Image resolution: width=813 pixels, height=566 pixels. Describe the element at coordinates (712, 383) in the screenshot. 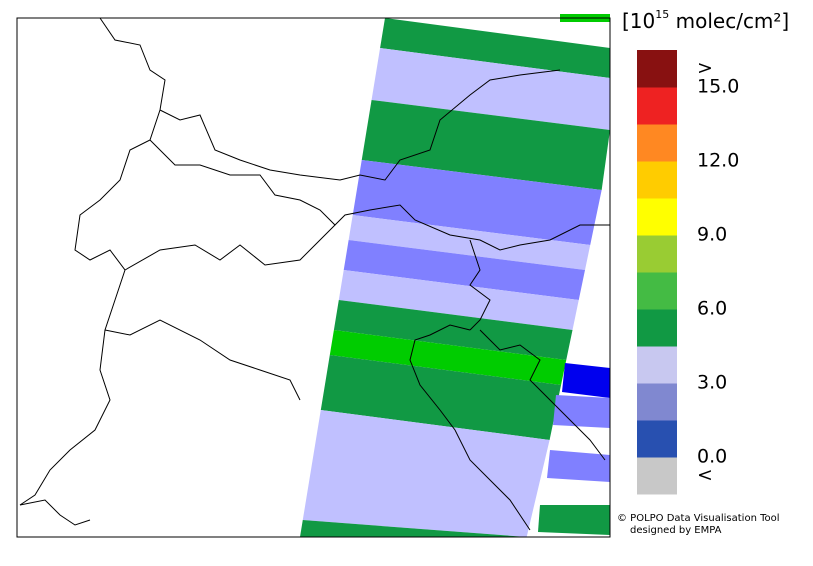

I see `colorbar-tick-label: 3.0` at that location.